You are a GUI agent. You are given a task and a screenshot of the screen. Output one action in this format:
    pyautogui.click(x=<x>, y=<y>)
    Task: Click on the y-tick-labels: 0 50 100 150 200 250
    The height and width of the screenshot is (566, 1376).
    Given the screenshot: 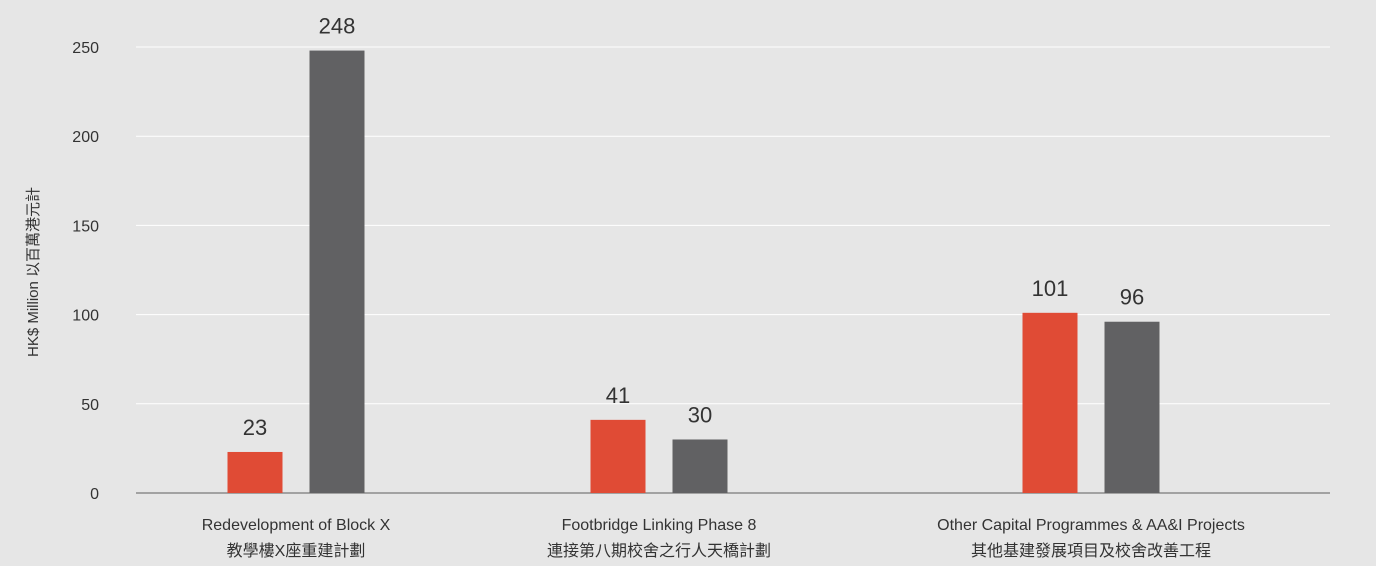 What is the action you would take?
    pyautogui.click(x=85, y=271)
    